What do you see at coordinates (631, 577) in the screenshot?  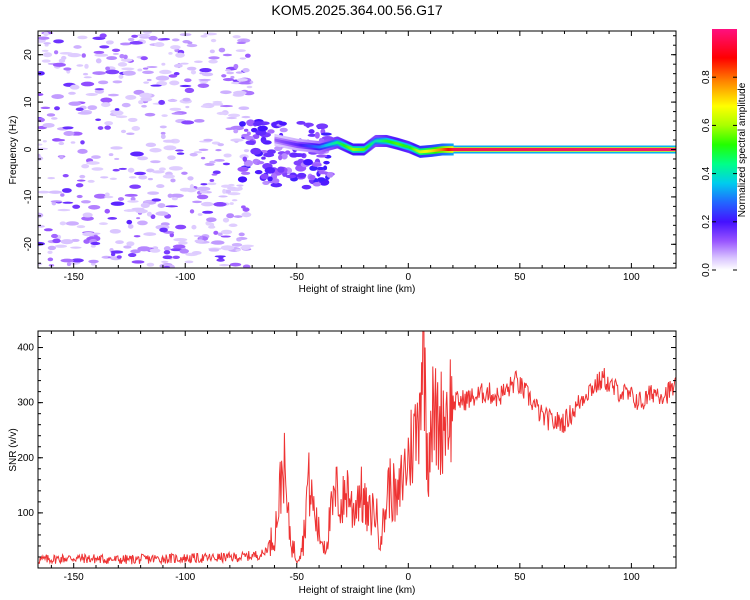 I see `x-tick-label: 100` at bounding box center [631, 577].